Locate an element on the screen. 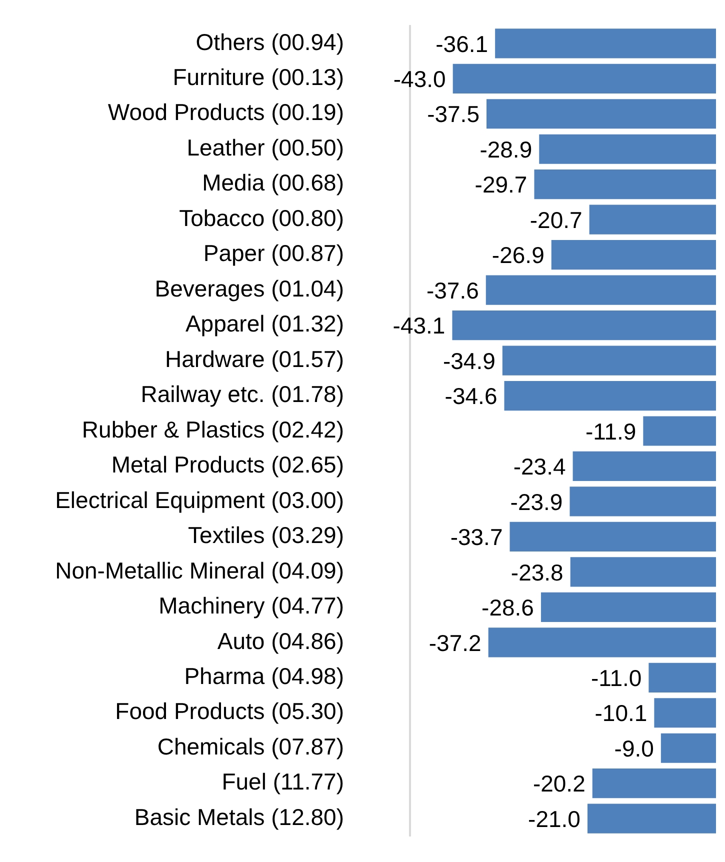  y-tick-label: Furniture (00.13) is located at coordinates (258, 77).